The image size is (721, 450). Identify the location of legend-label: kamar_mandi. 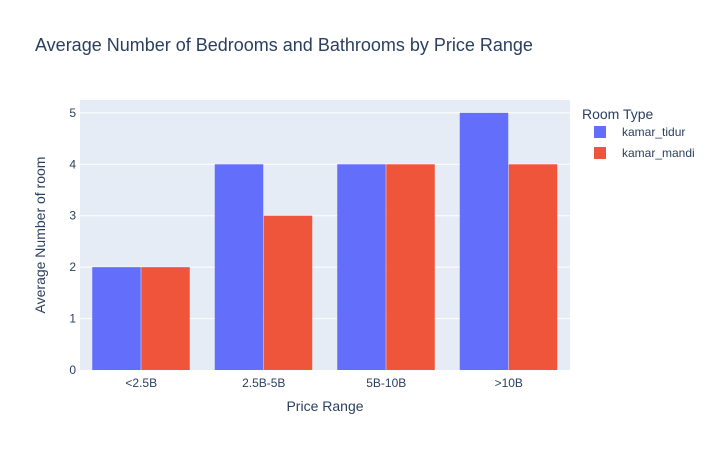
(658, 153).